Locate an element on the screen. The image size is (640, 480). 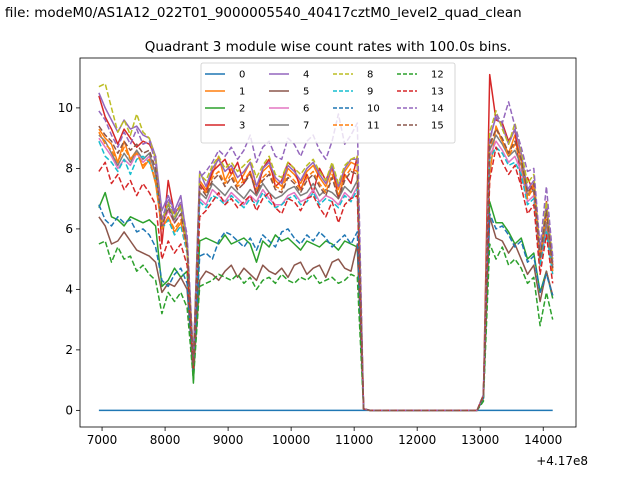
legend-label-11: 11 is located at coordinates (373, 126).